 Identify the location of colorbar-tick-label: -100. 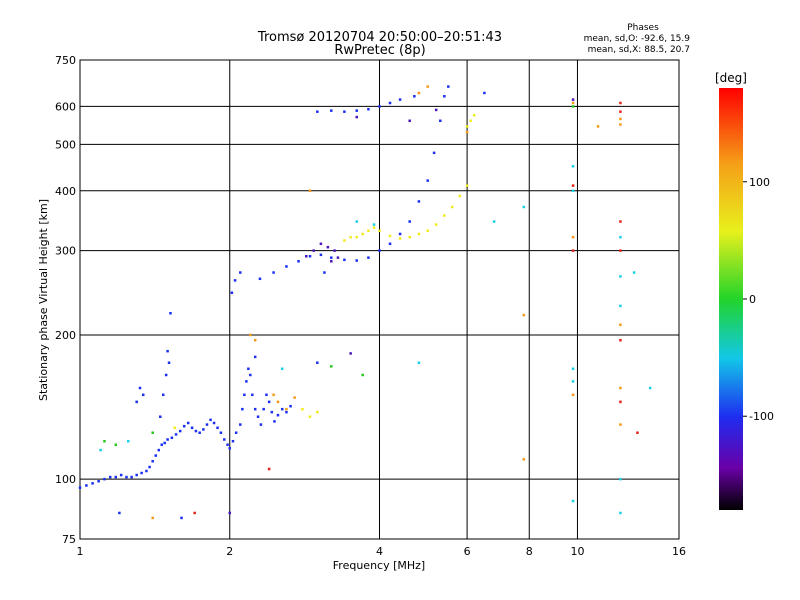
(761, 416).